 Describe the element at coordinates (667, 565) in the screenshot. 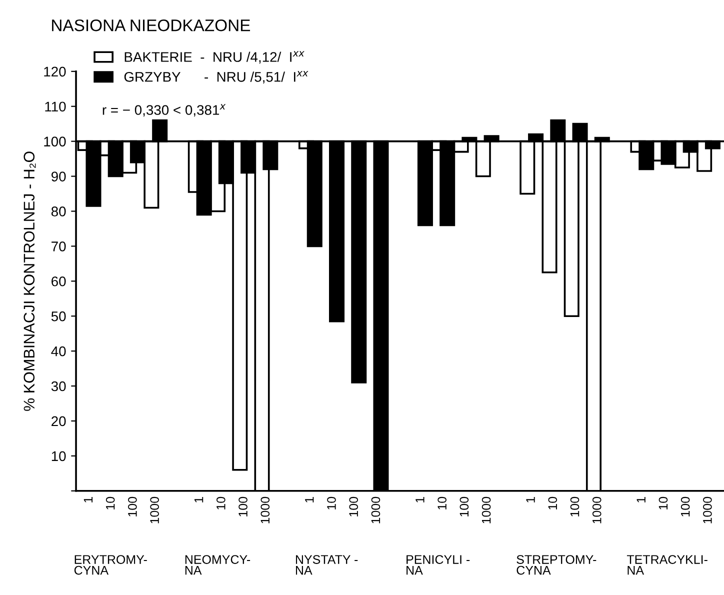

I see `text: TETRACYKLI- NA` at that location.